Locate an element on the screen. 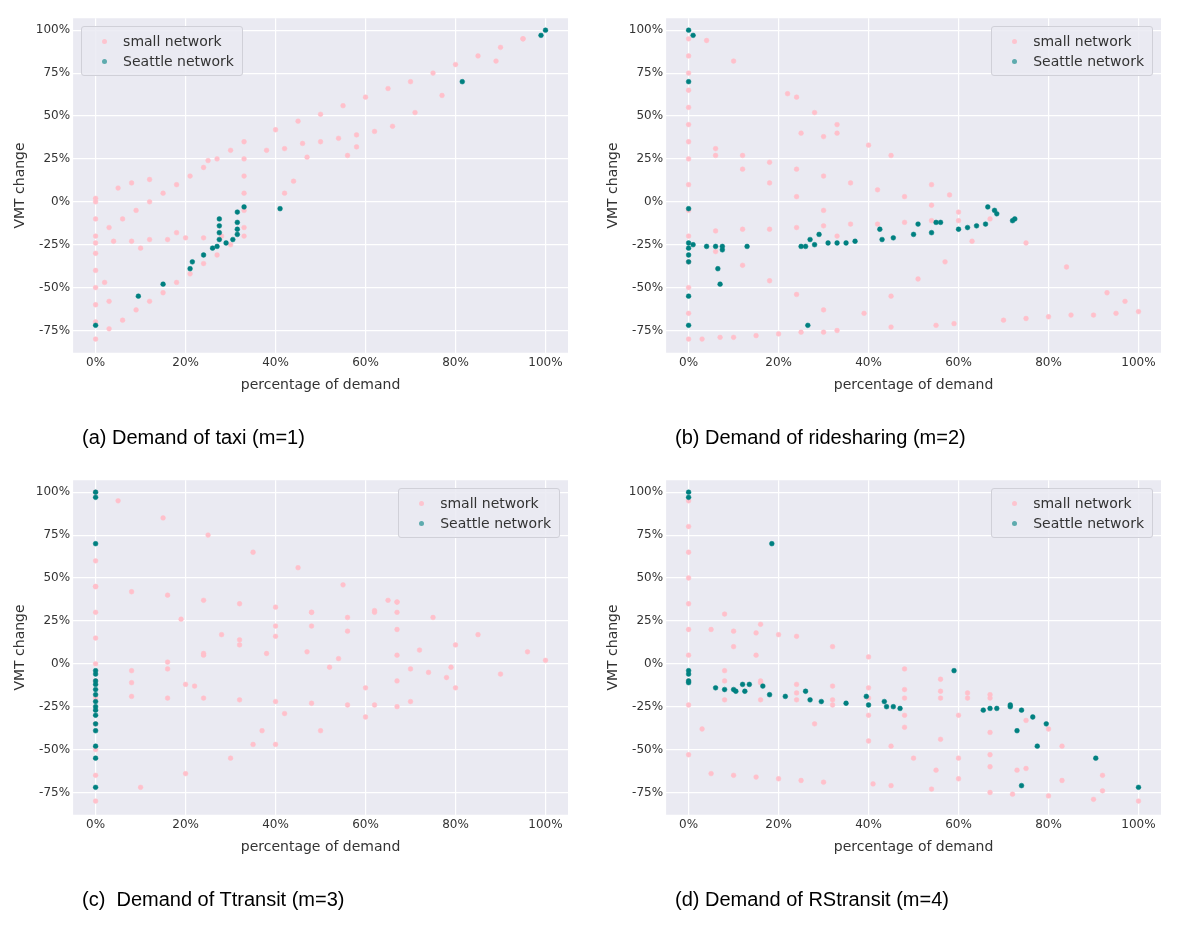 This screenshot has height=928, width=1194. text: (d) Demand of RStransit (m=4) is located at coordinates (812, 899).